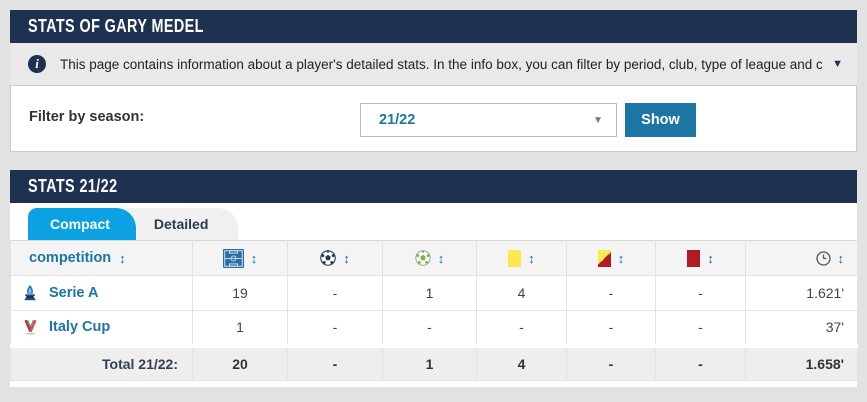 This screenshot has width=867, height=402. Describe the element at coordinates (30, 327) in the screenshot. I see `italy-cup-logo` at that location.